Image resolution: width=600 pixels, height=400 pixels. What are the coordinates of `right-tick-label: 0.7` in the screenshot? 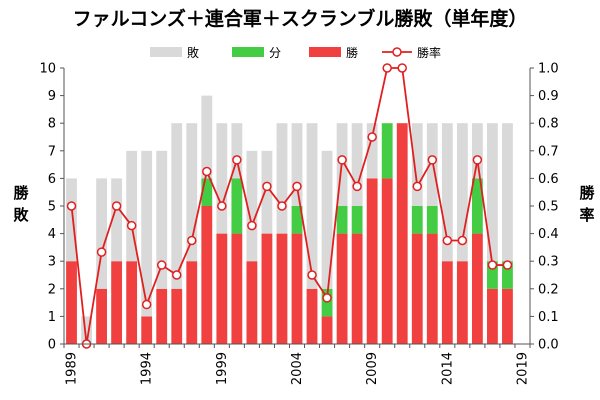 It's located at (548, 151).